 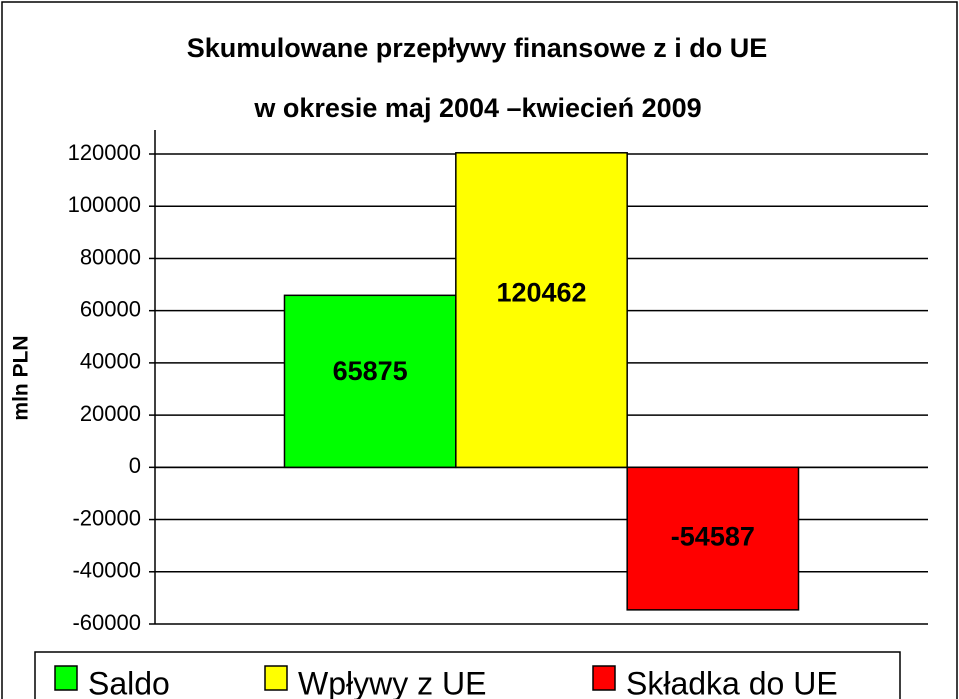 I want to click on data-label: -54587, so click(x=713, y=537).